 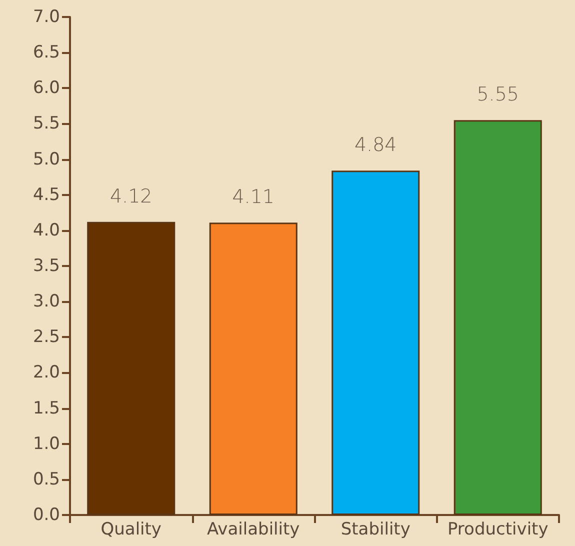 What do you see at coordinates (46, 515) in the screenshot?
I see `y-tick-label: 0.0` at bounding box center [46, 515].